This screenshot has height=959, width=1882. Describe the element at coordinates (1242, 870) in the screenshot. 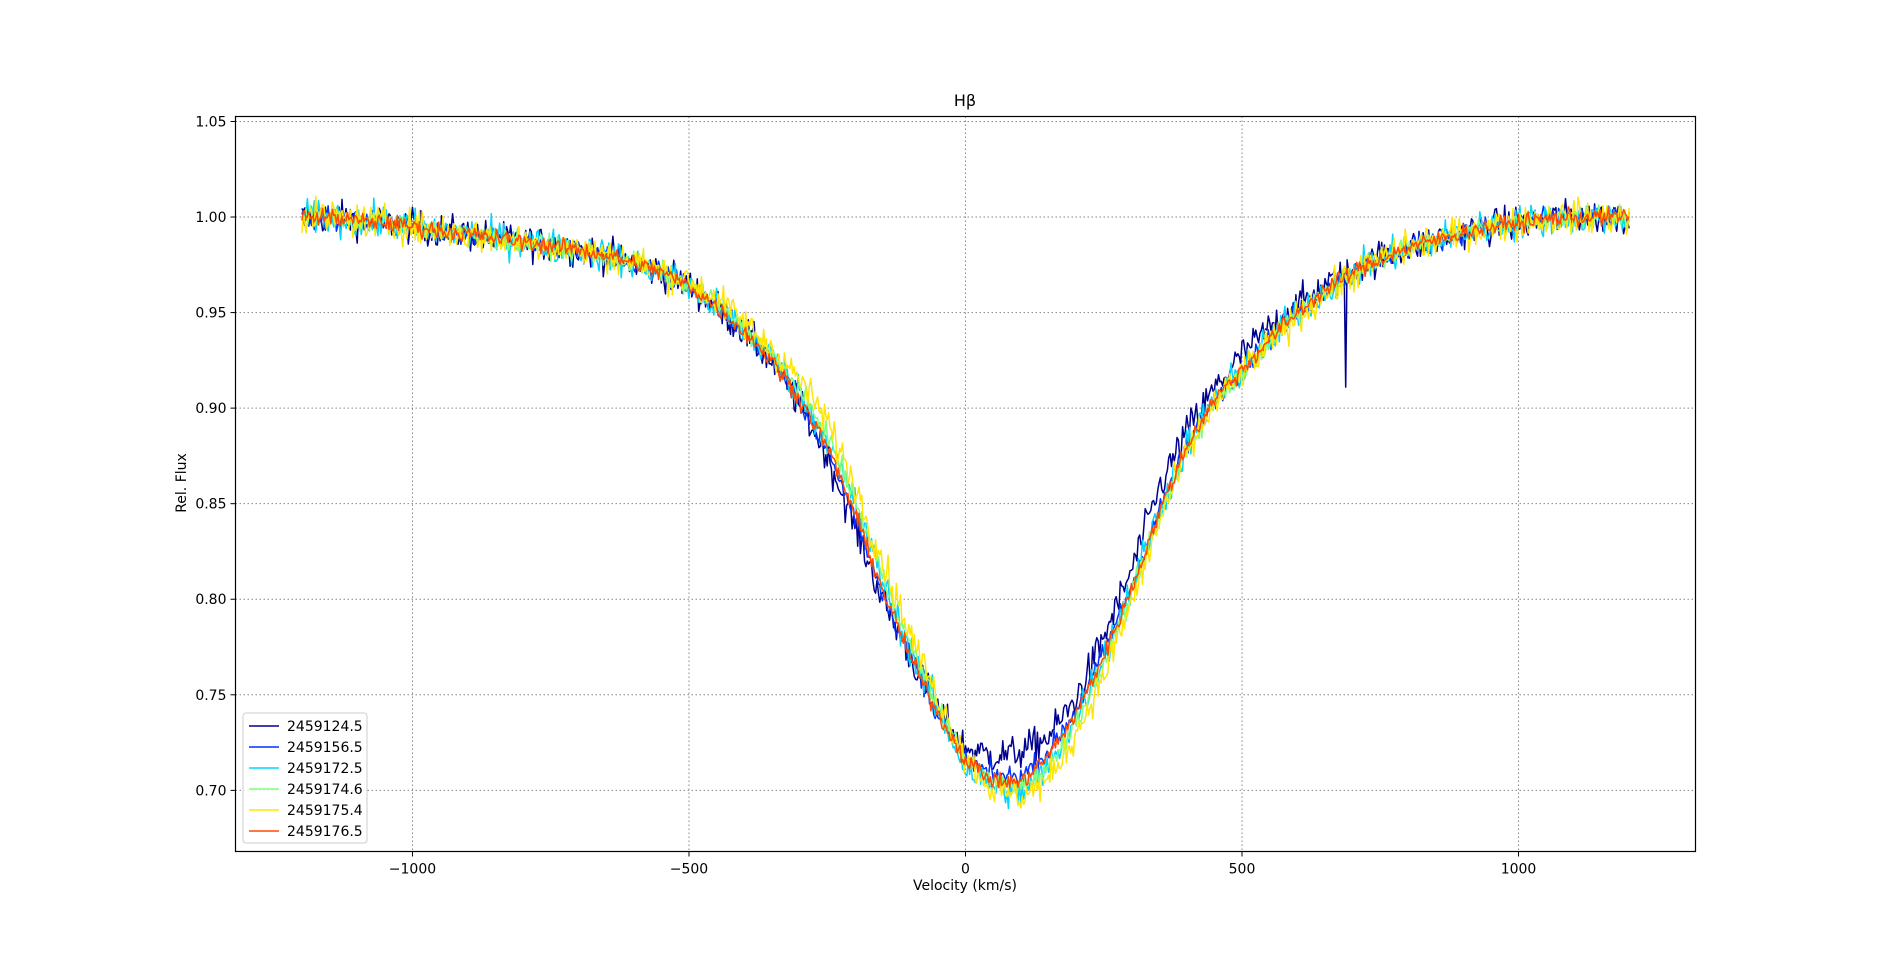

I see `x-tick-label: 500` at that location.